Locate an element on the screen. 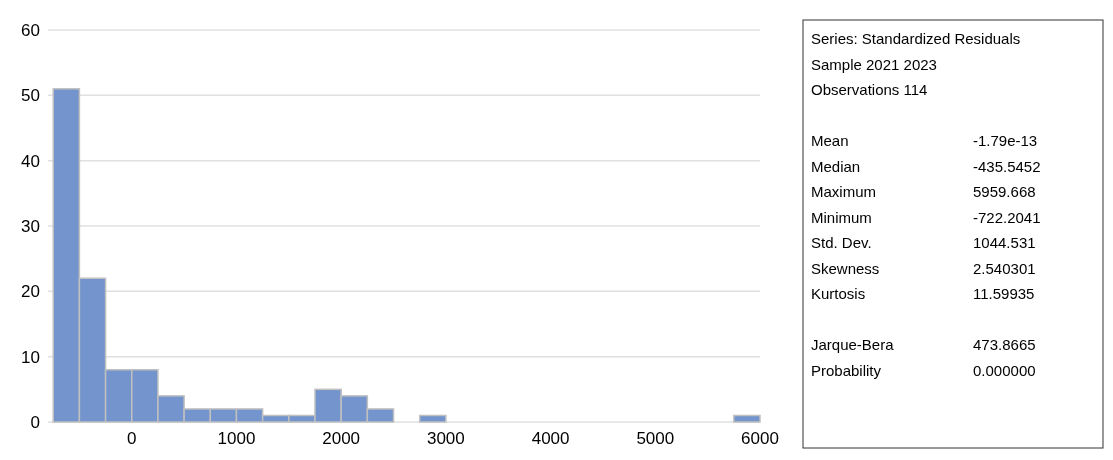  text: Series: Standardized Residuals is located at coordinates (916, 38).